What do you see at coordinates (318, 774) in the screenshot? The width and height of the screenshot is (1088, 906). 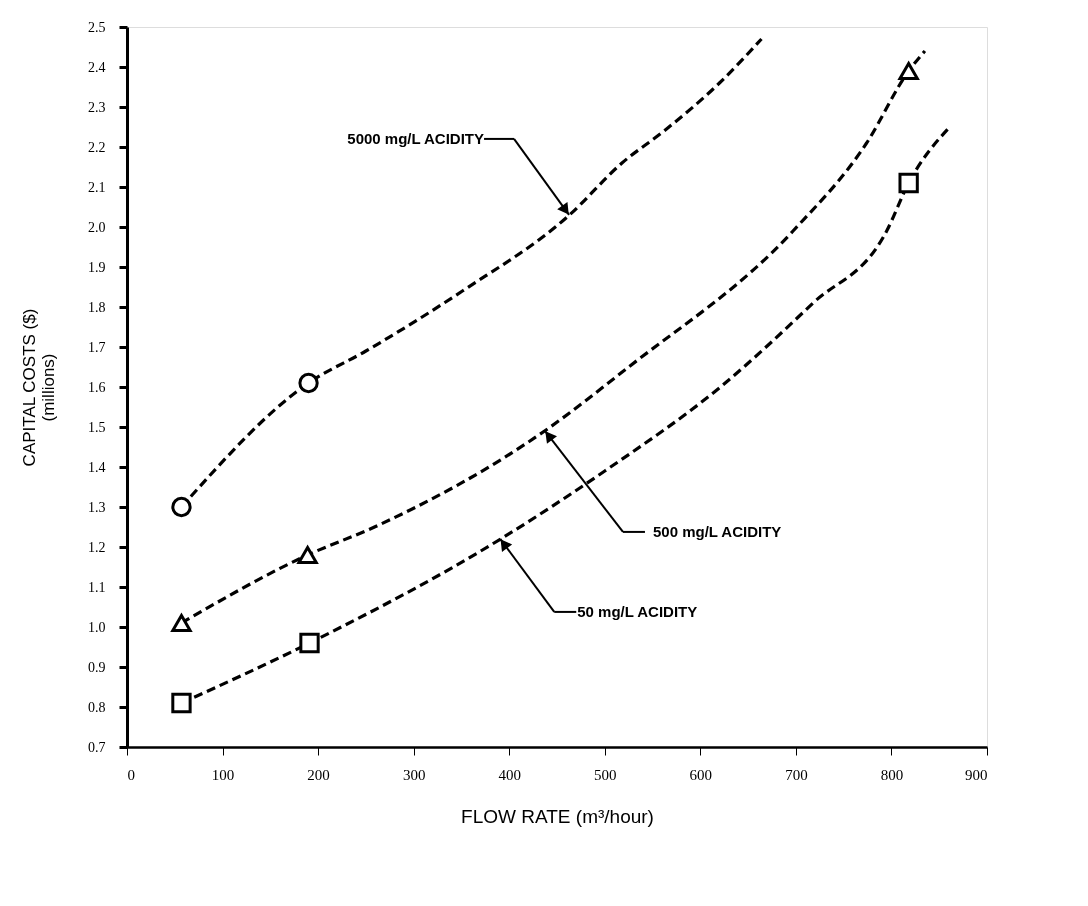 I see `x-tick-label: 200` at bounding box center [318, 774].